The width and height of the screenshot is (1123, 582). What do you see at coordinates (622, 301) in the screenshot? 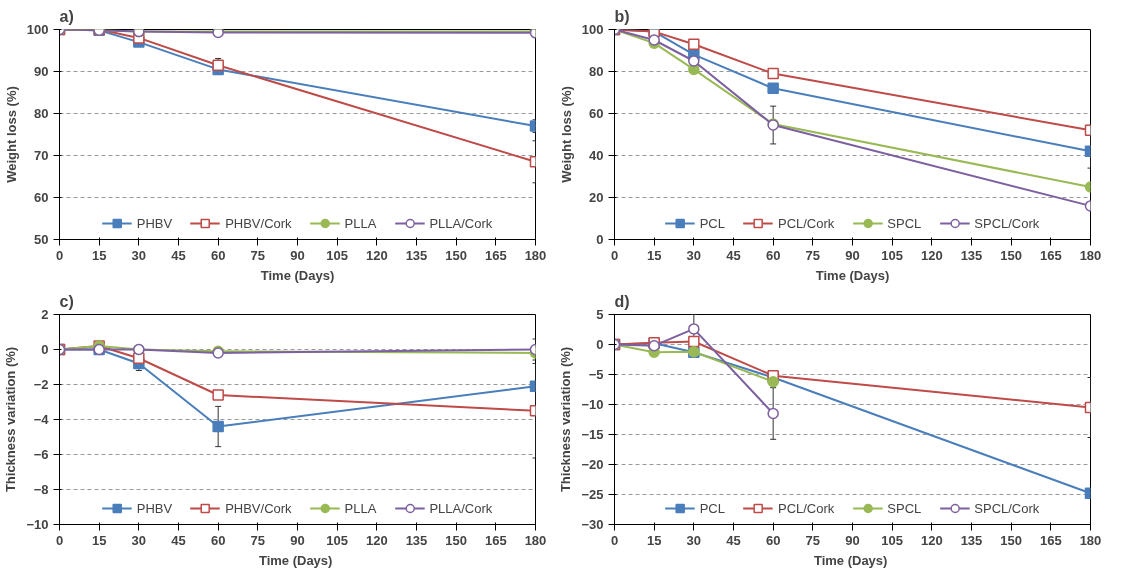
I see `chart-title: d)` at bounding box center [622, 301].